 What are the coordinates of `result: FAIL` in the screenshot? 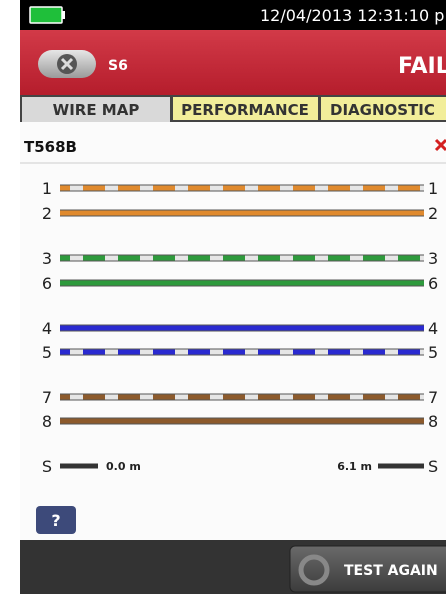 It's located at (422, 66).